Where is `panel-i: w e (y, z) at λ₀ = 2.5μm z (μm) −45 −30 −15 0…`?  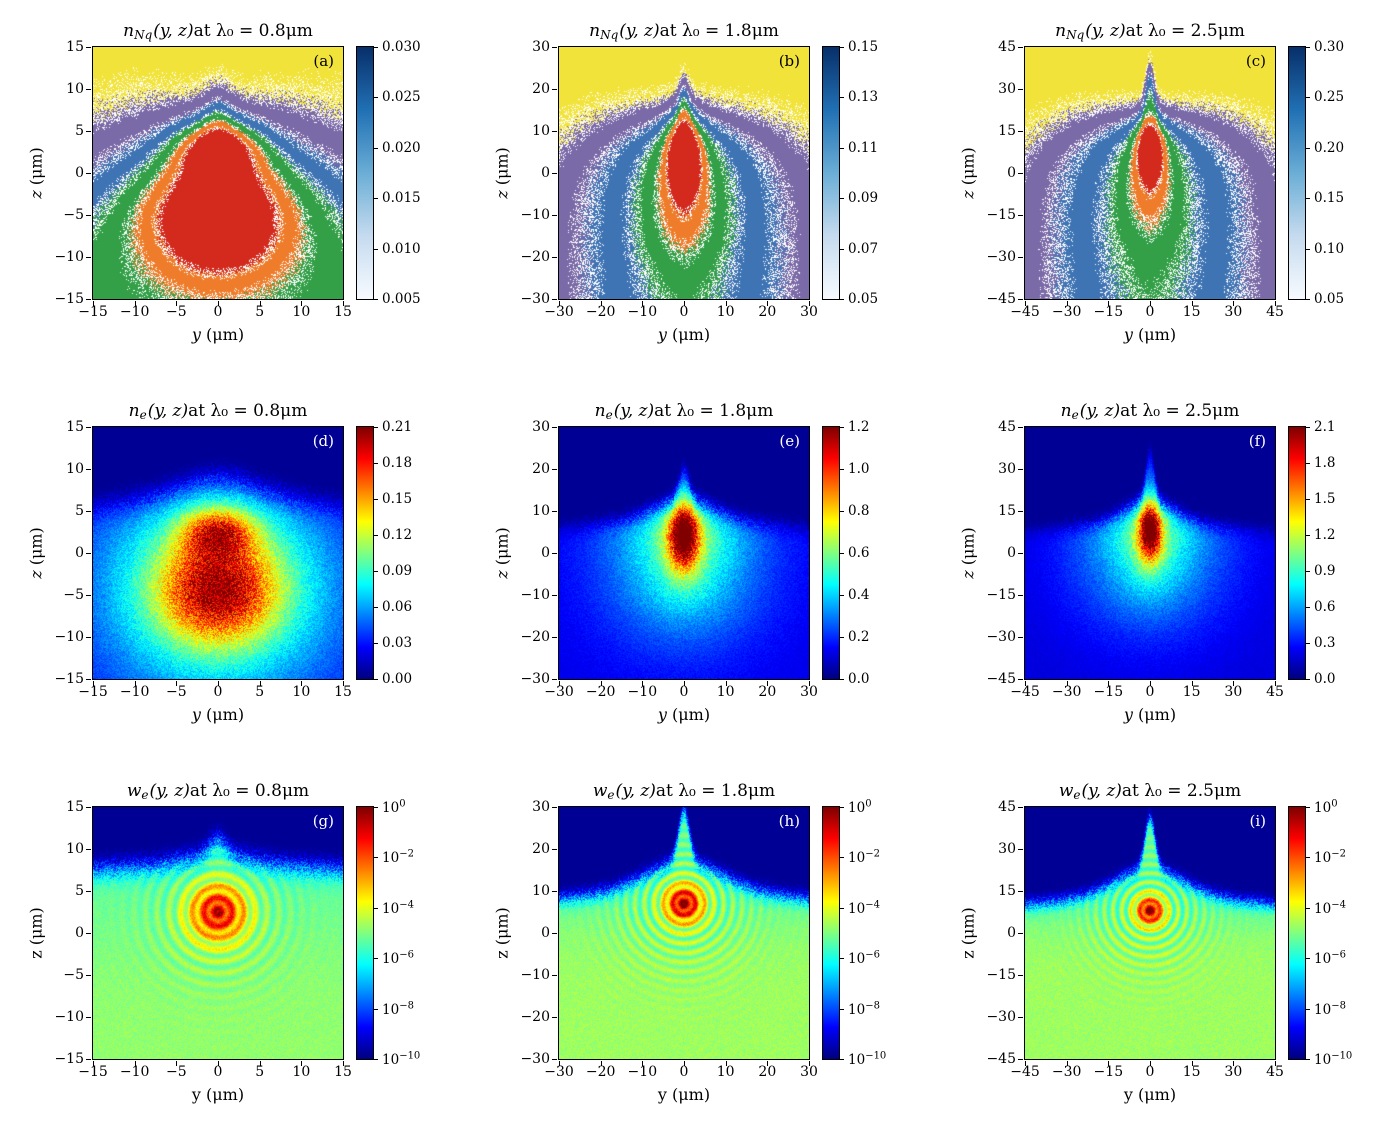
panel-i: w e (y, z) at λ₀ = 2.5μm z (μm) −45 −30 −15 0… is located at coordinates (1165, 942).